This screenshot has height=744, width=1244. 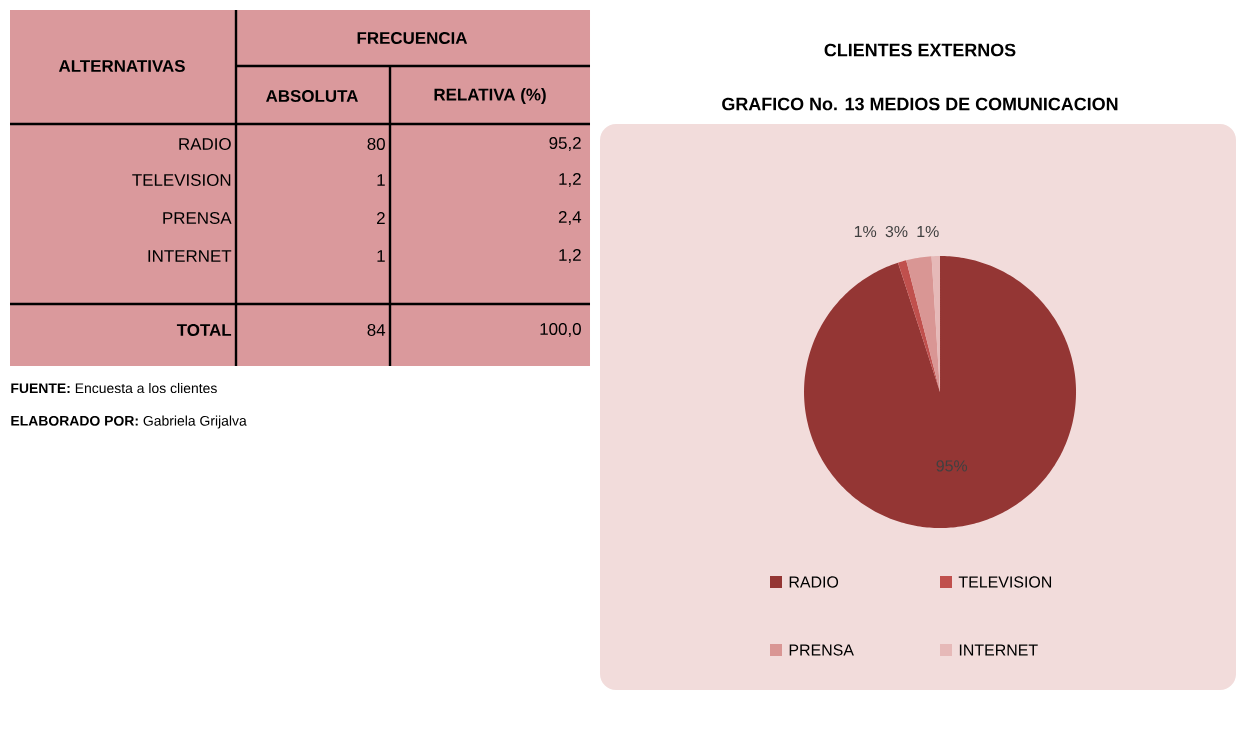 I want to click on text: RADIO, so click(x=205, y=144).